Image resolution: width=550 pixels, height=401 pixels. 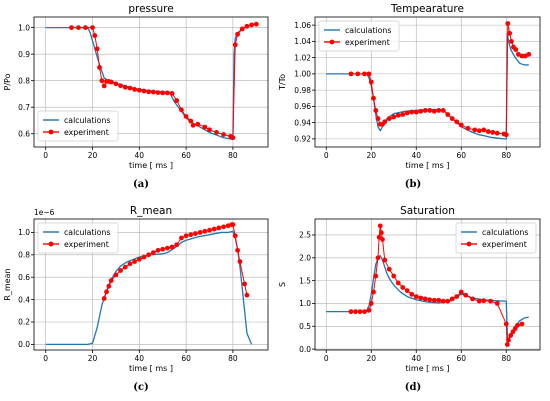 I want to click on y-tick-label: 1.0, so click(x=24, y=27).